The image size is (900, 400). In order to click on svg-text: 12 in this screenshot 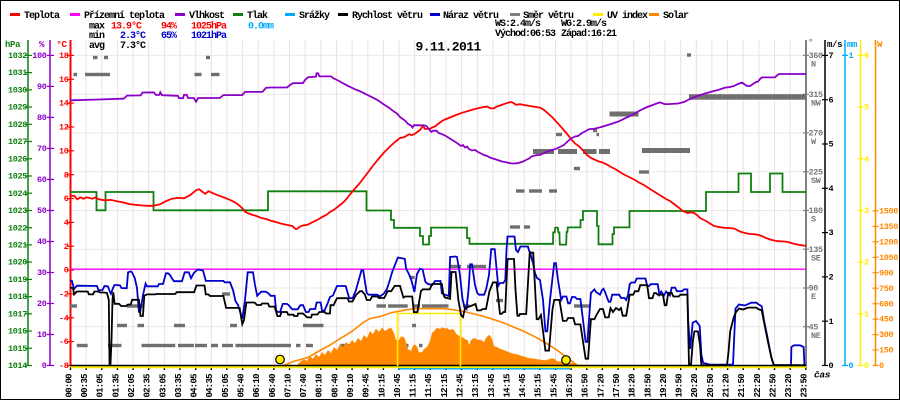, I will do `click(64, 128)`.